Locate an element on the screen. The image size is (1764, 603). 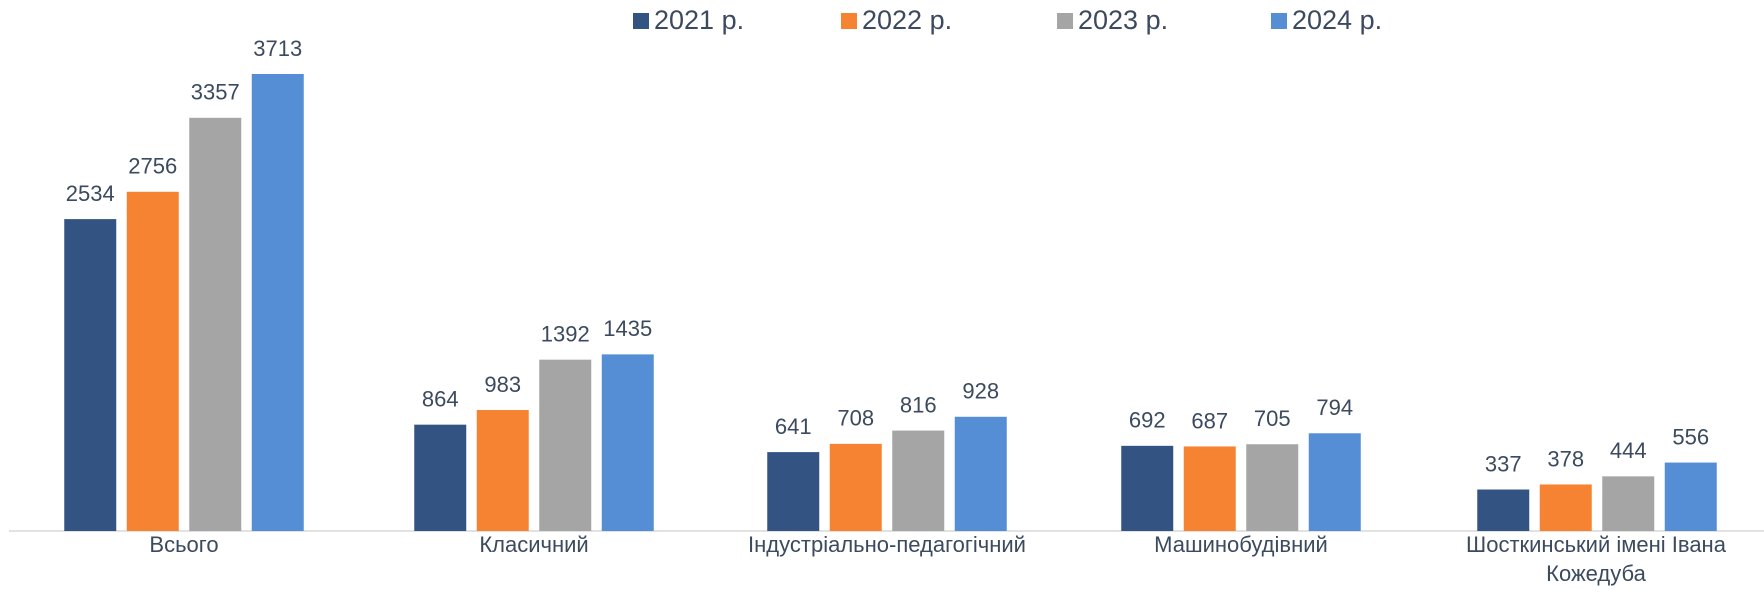
x-tick-label: Всього is located at coordinates (184, 544).